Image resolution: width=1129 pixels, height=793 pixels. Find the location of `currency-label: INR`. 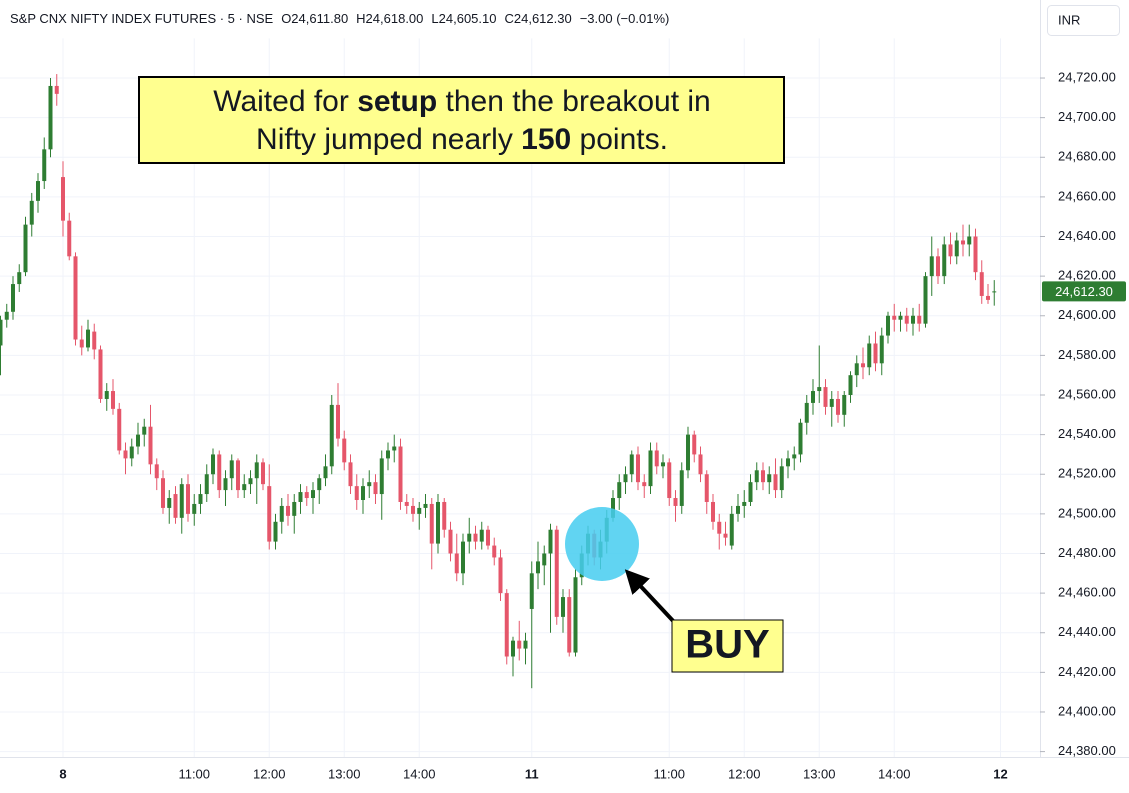

currency-label: INR is located at coordinates (1069, 19).